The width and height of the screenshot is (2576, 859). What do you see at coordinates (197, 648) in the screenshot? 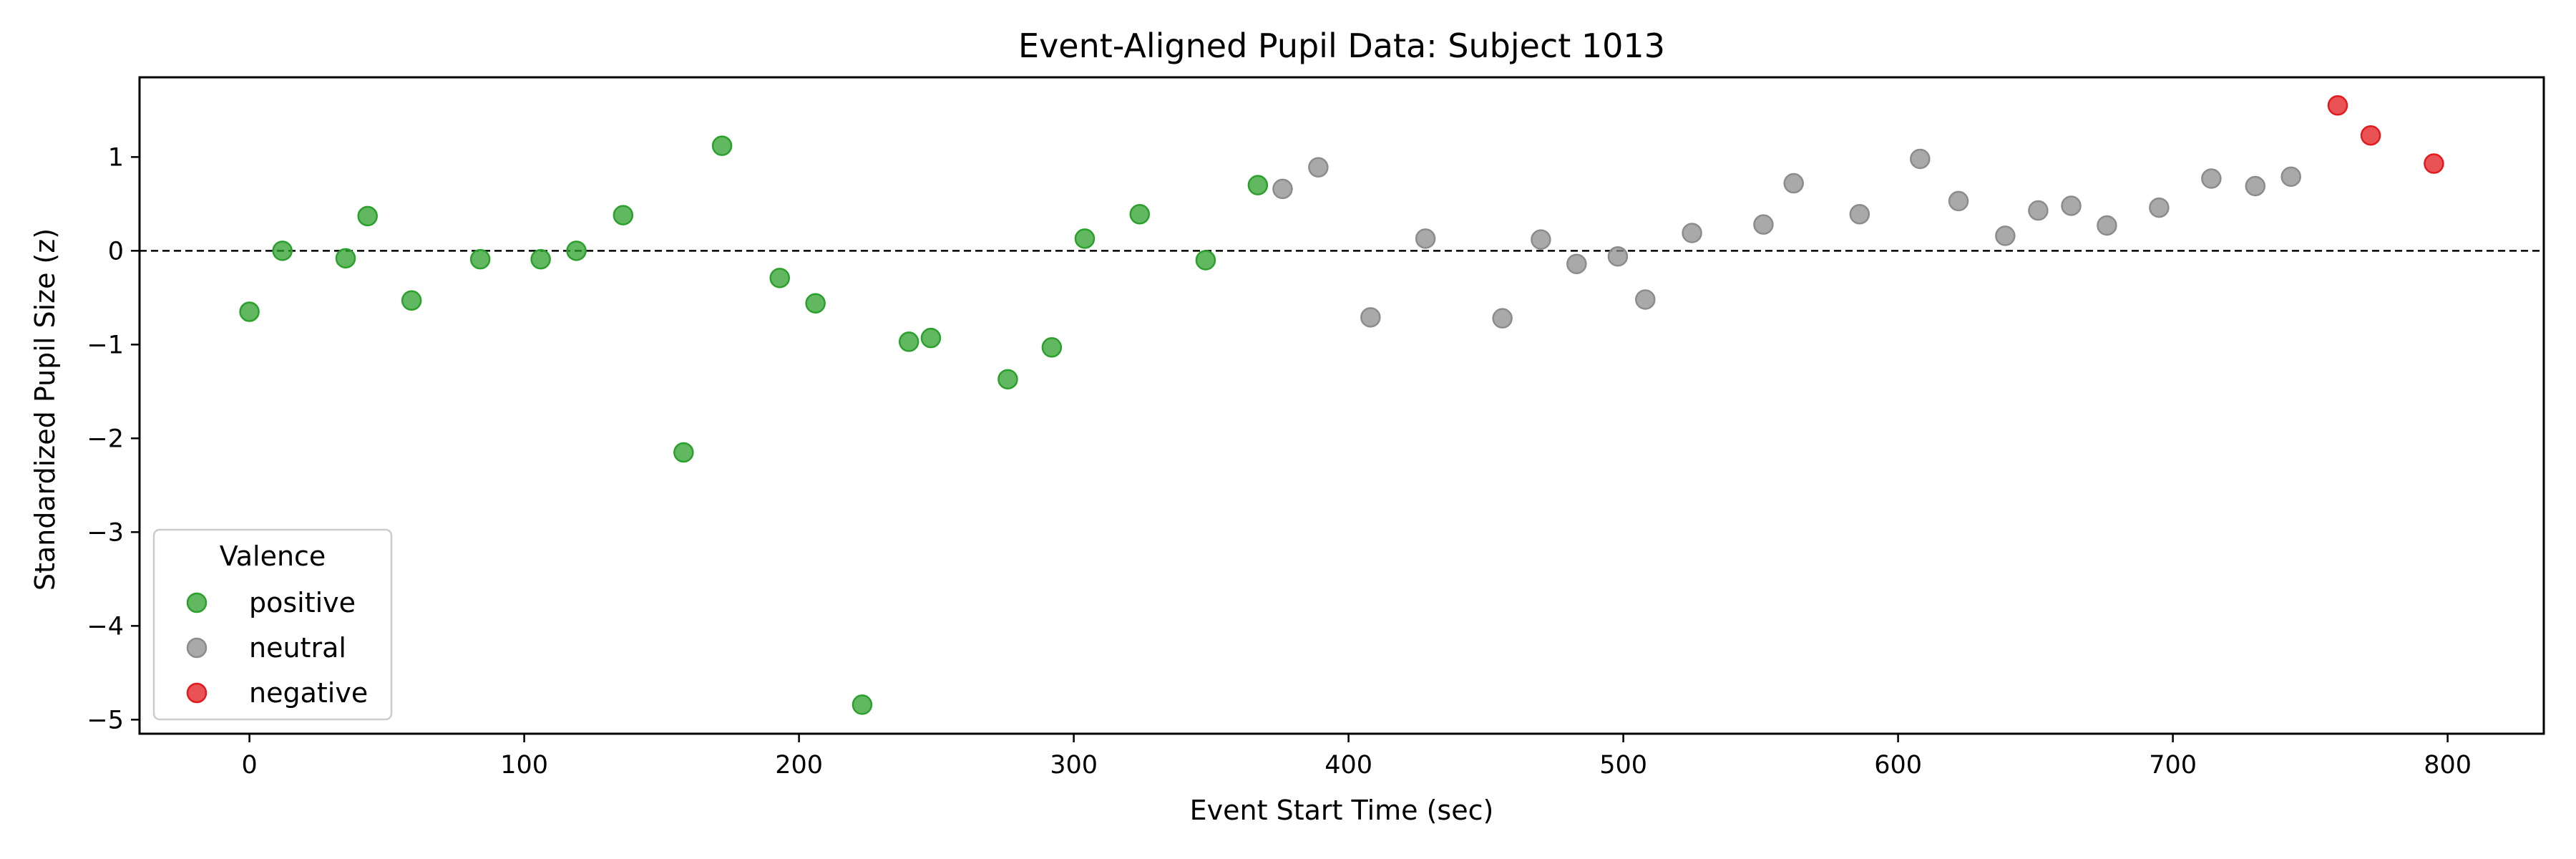
I see `legend-marker-neutral` at bounding box center [197, 648].